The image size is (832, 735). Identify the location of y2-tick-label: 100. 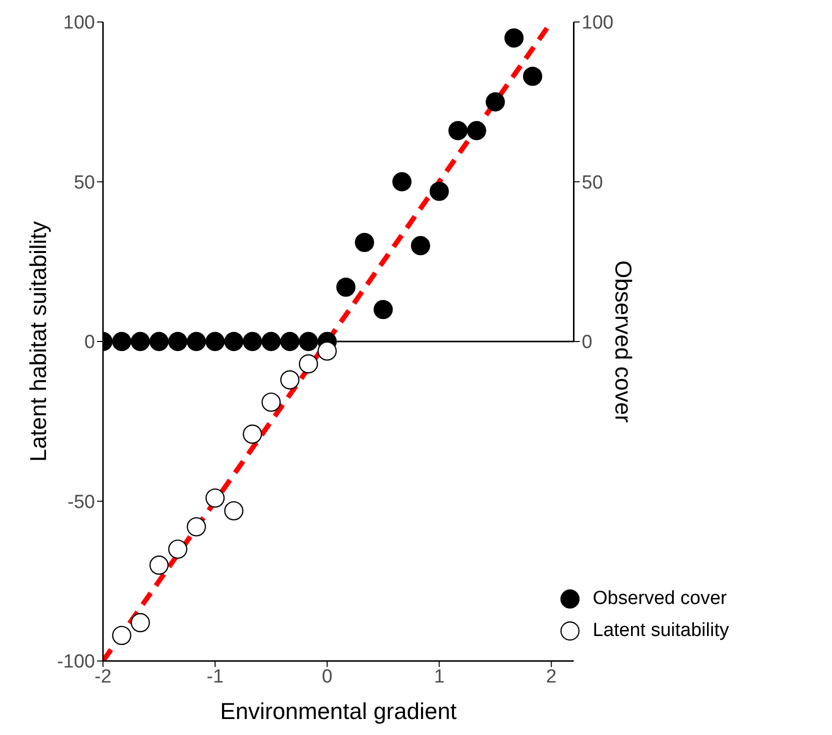
(598, 23).